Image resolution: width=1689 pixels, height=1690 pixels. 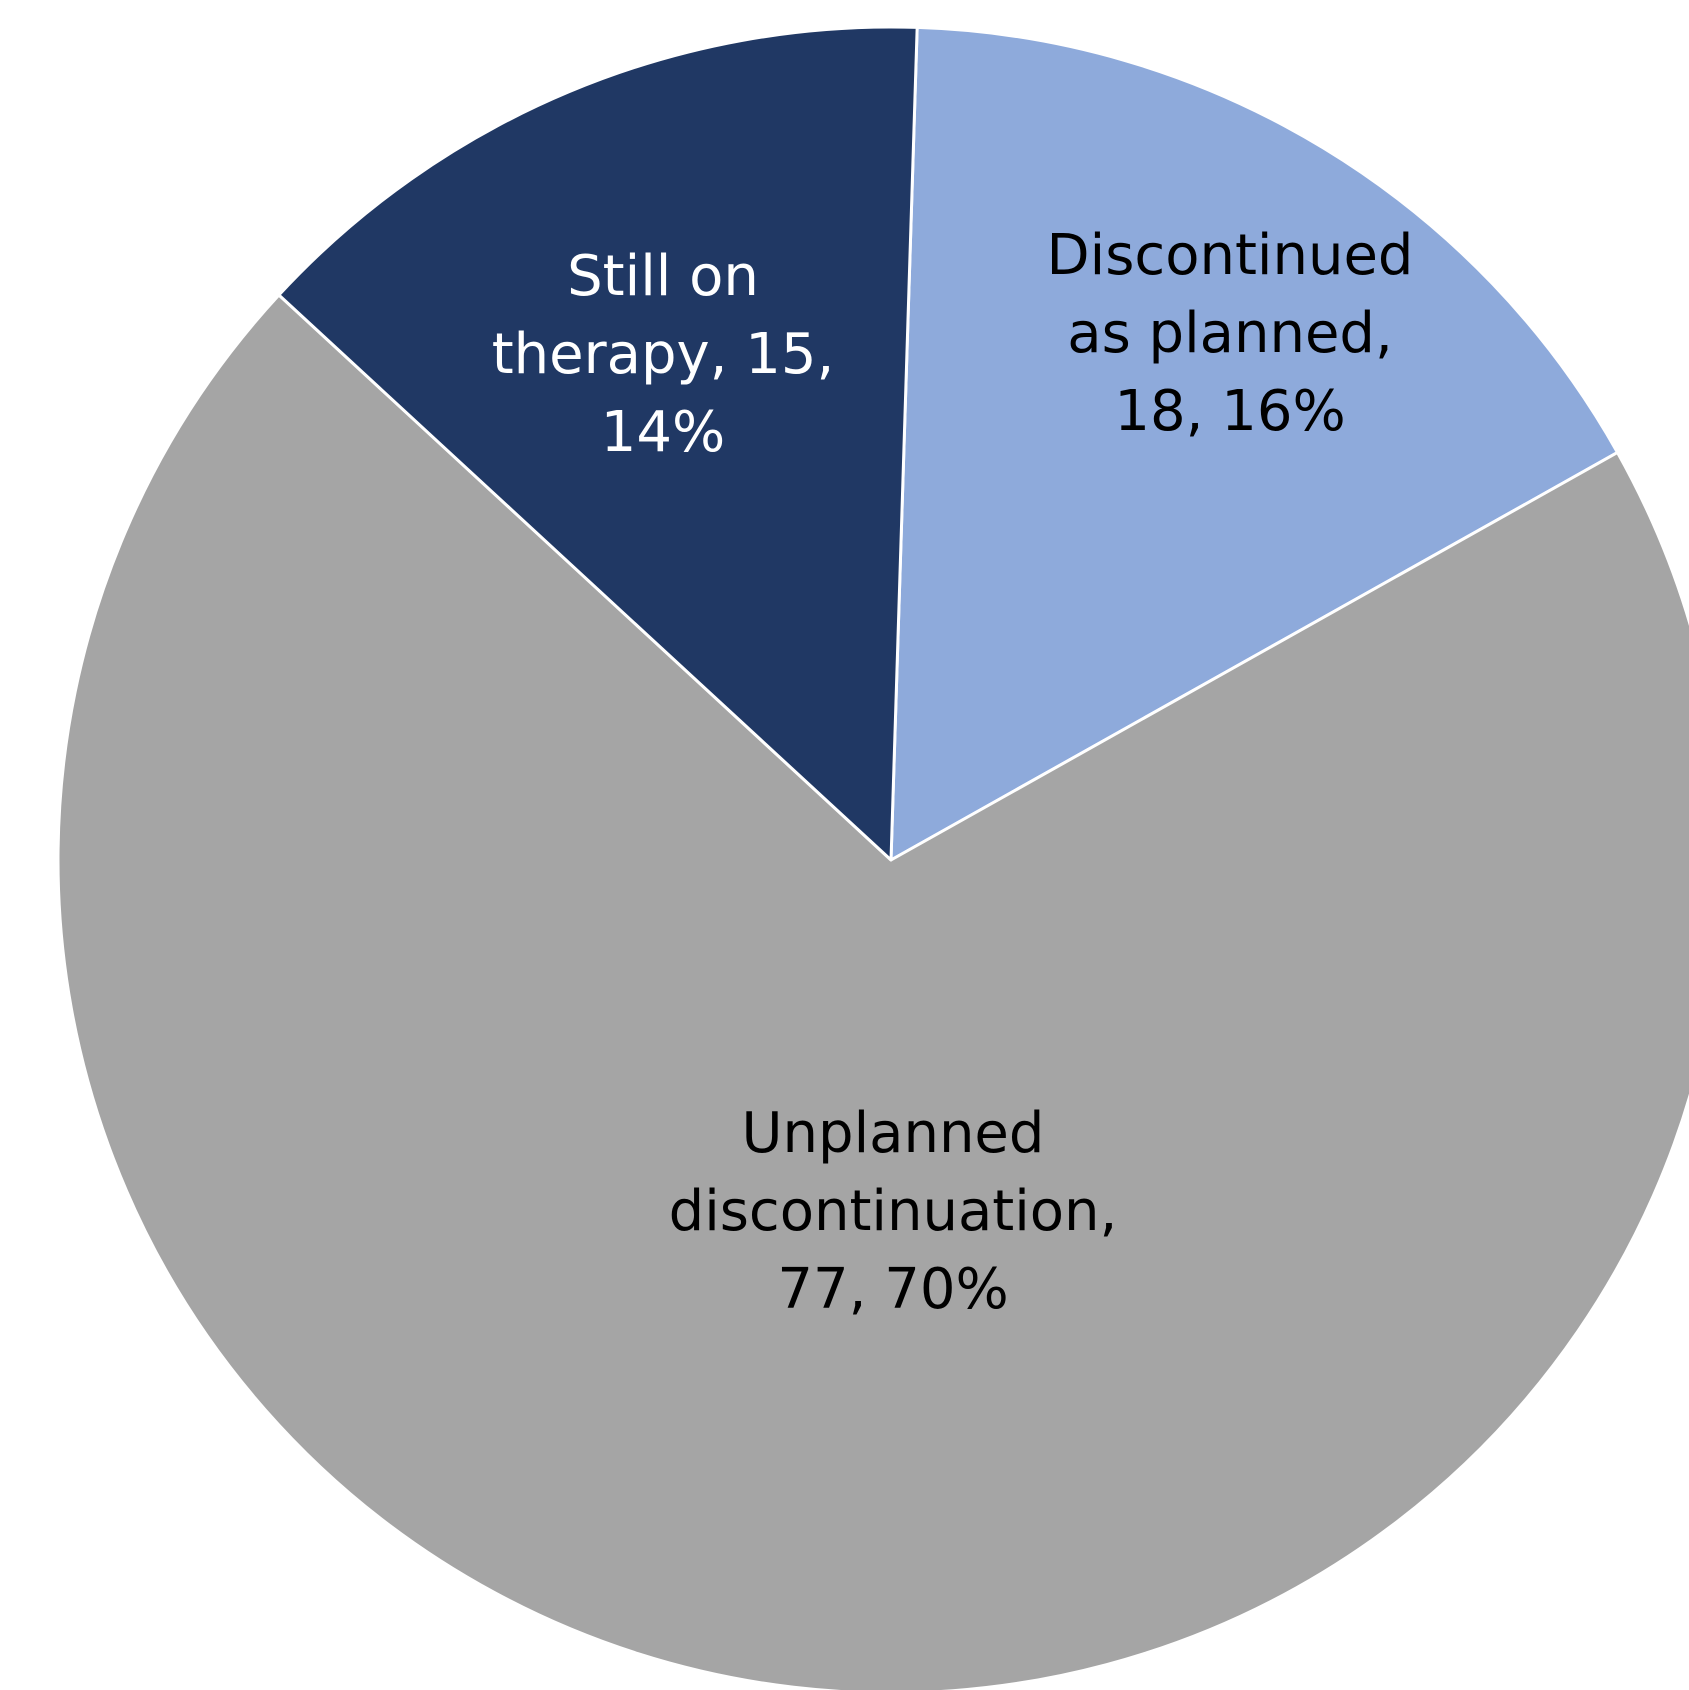 I want to click on data-label-line: Still on, so click(x=663, y=276).